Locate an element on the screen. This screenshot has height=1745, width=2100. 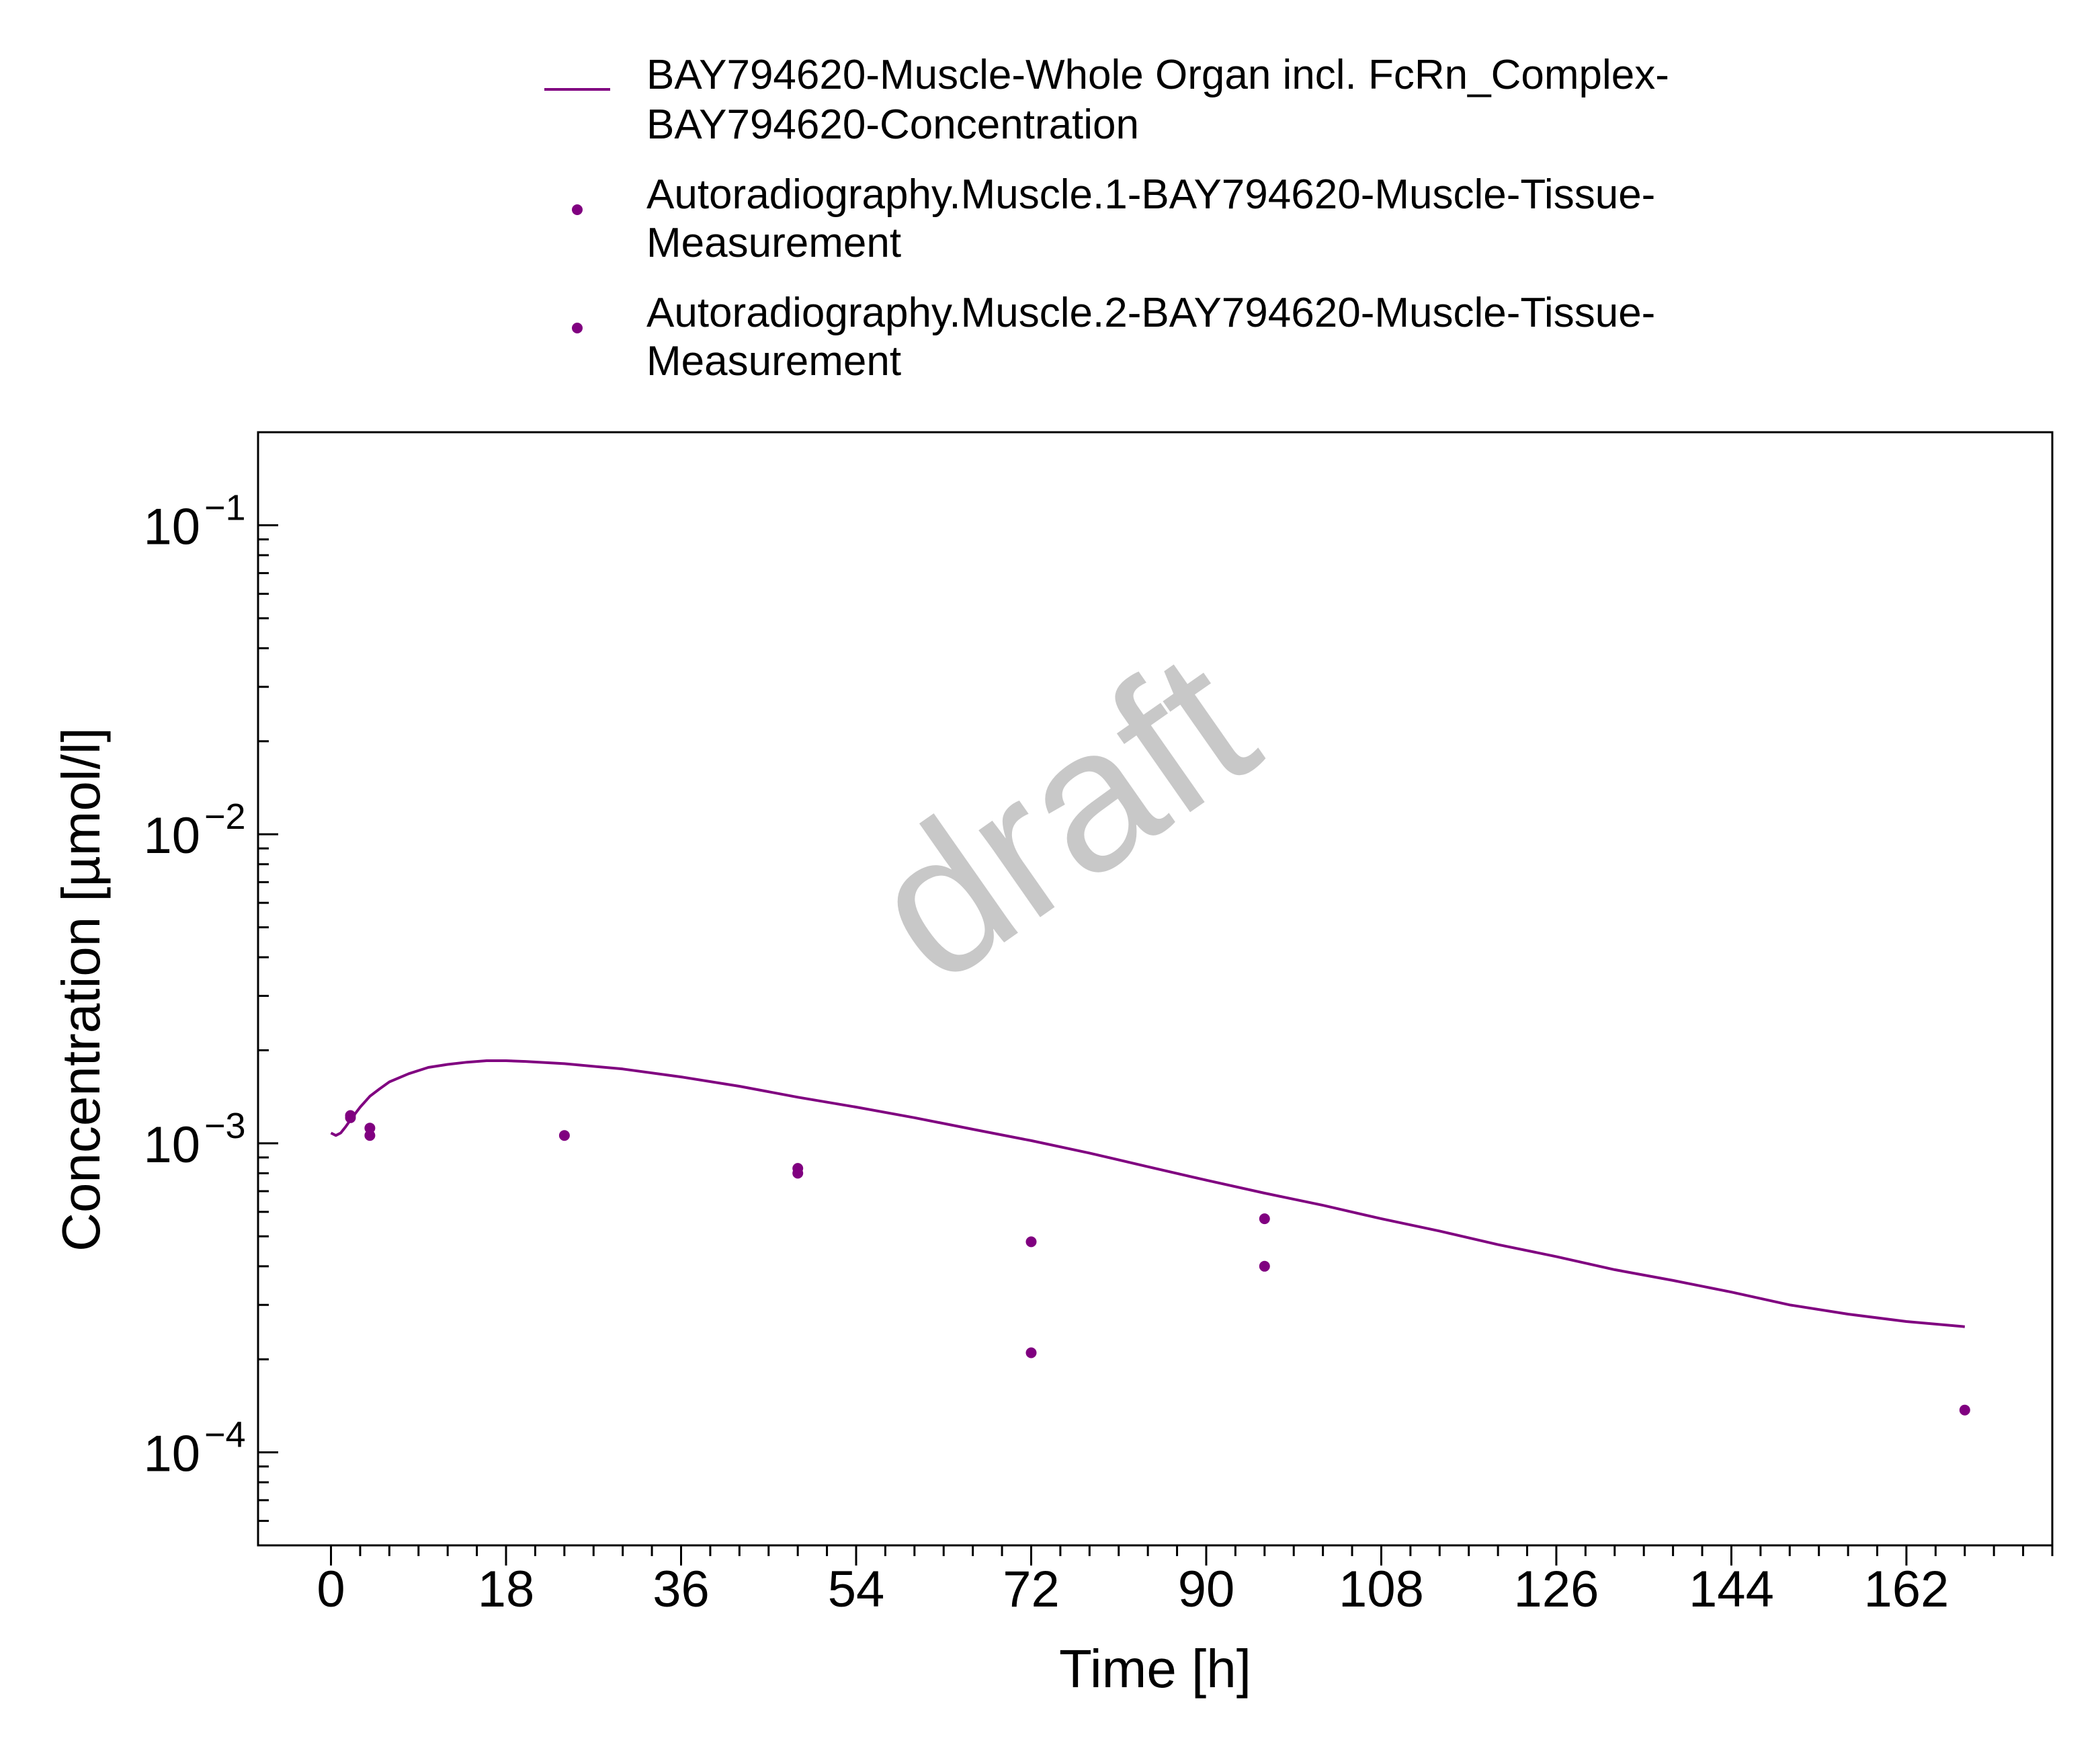
x-tick-label: 108 is located at coordinates (1382, 1589).